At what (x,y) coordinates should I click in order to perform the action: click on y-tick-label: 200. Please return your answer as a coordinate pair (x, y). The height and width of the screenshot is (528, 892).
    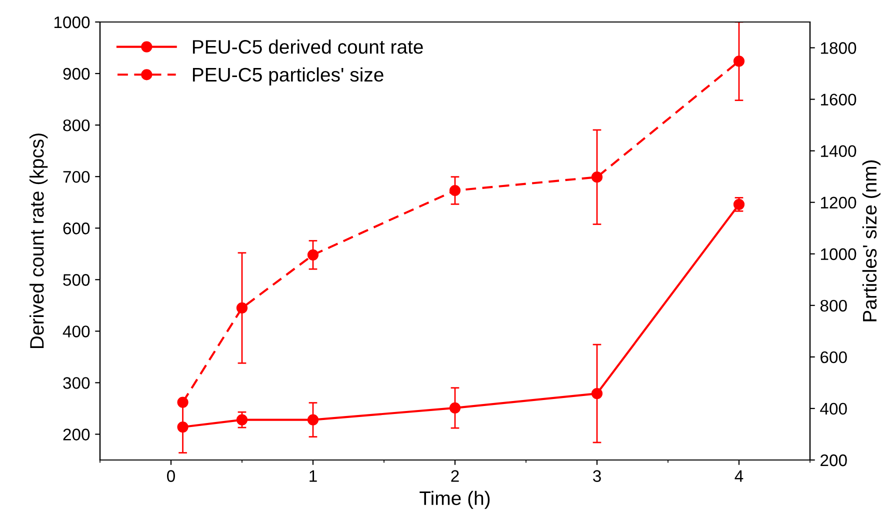
    Looking at the image, I should click on (76, 434).